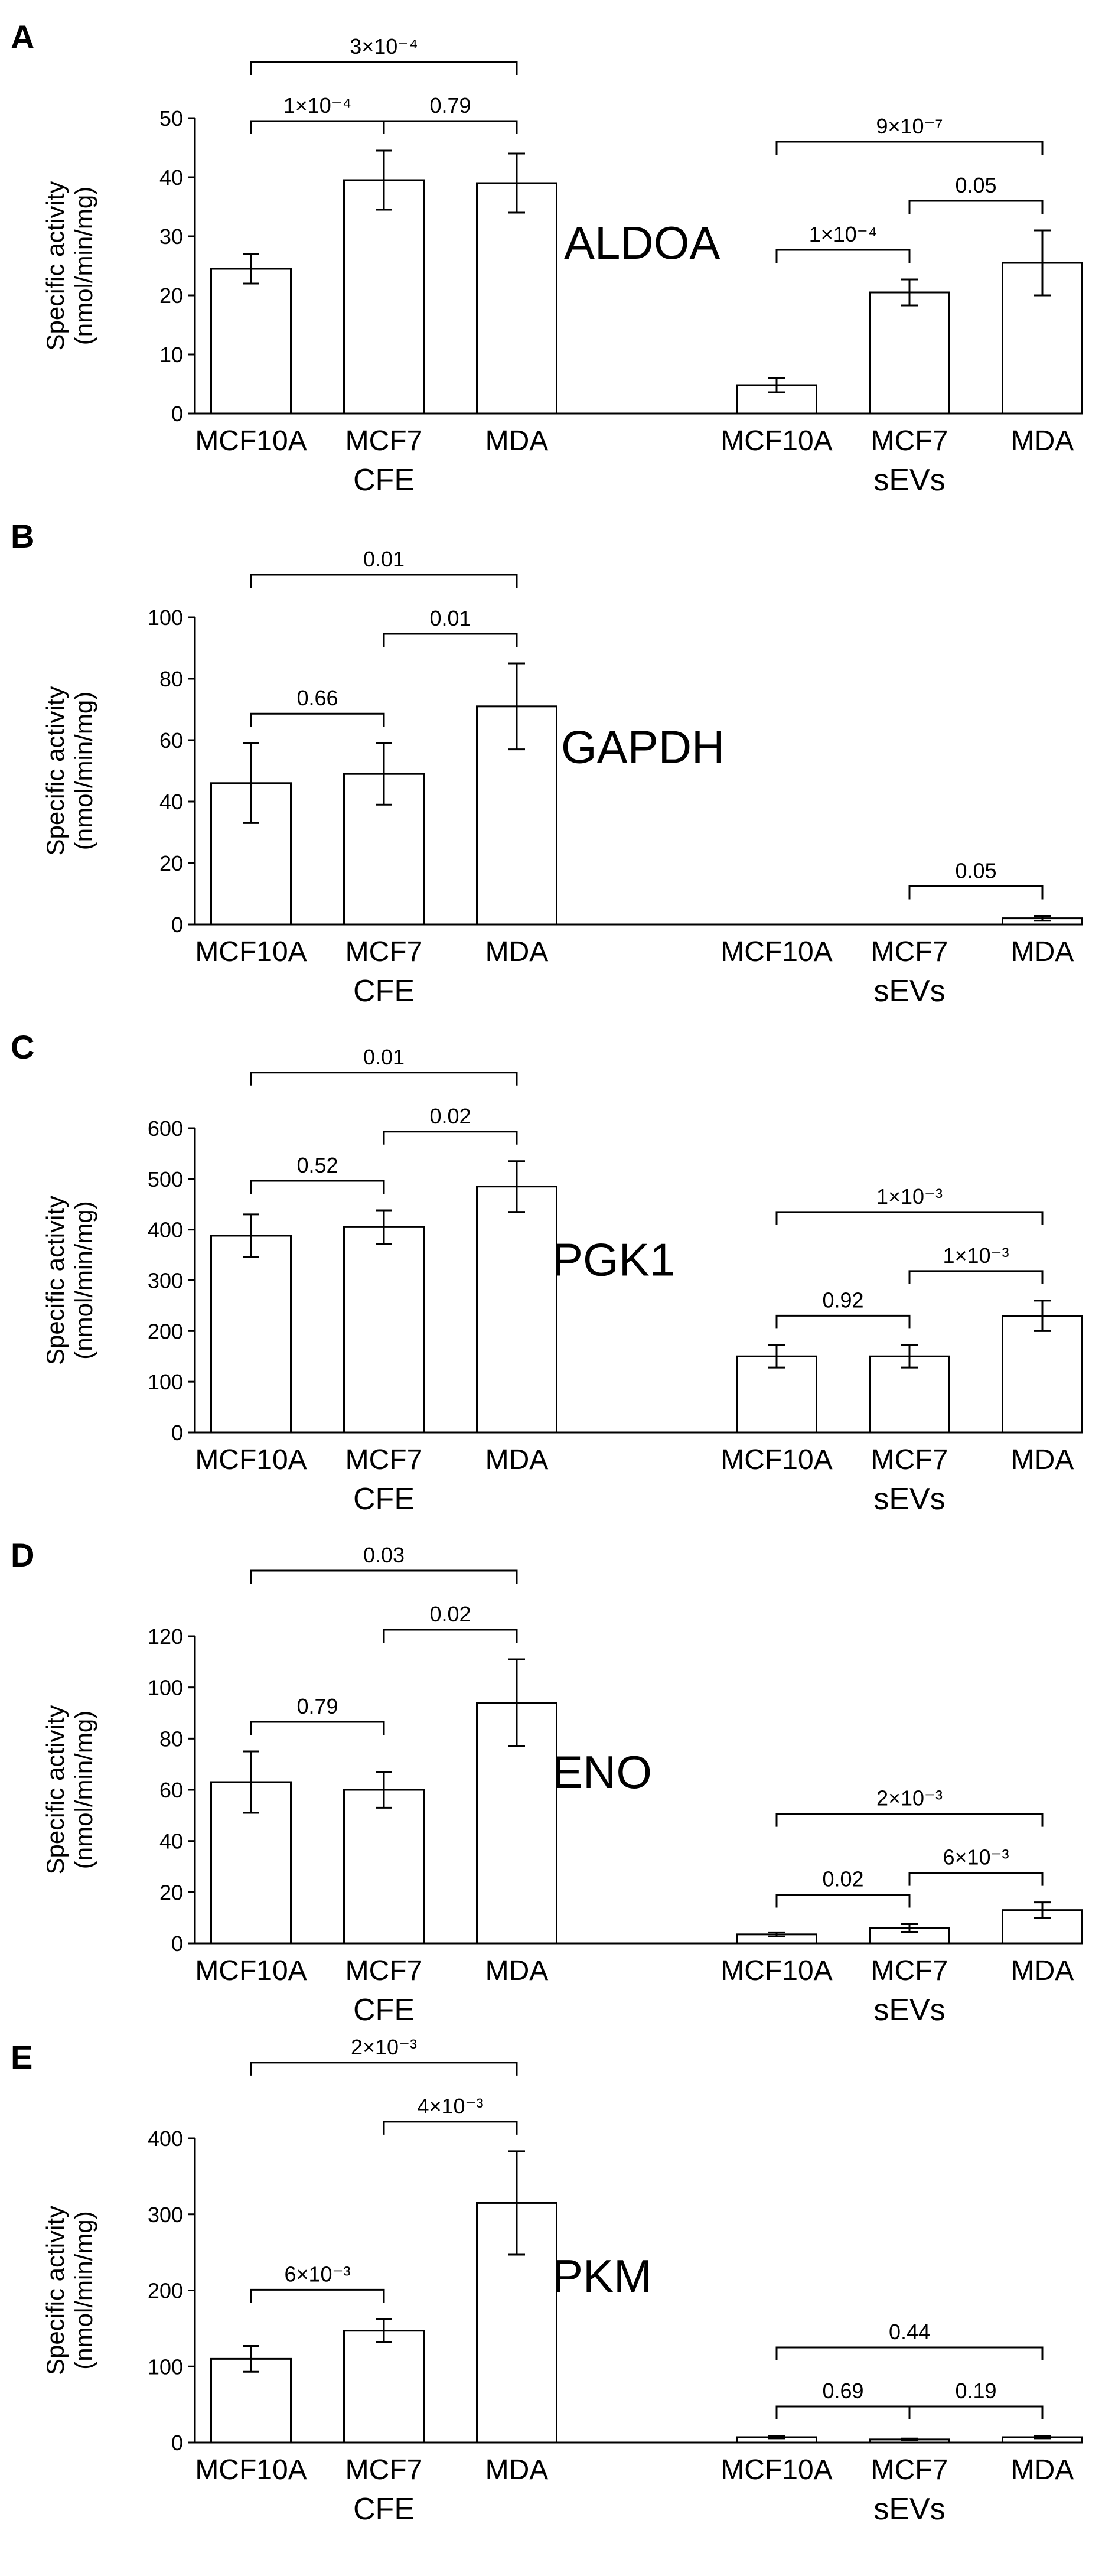 This screenshot has width=1115, height=2576. What do you see at coordinates (317, 1165) in the screenshot?
I see `p-value-label: 0.52` at bounding box center [317, 1165].